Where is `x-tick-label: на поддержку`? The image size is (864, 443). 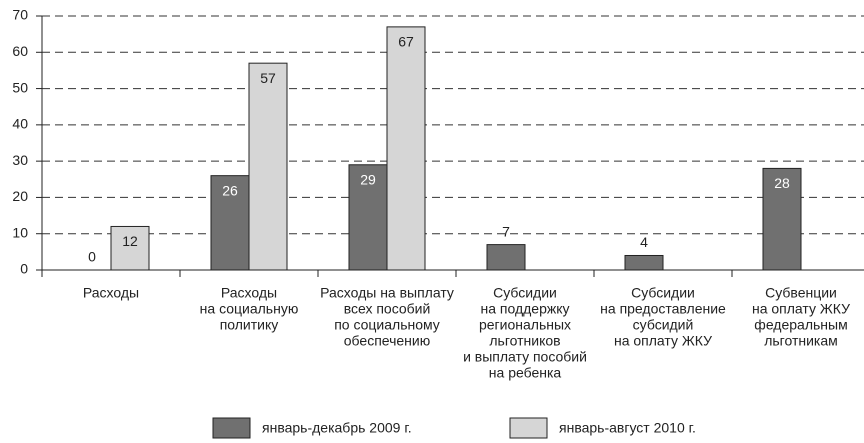
x-tick-label: на поддержку is located at coordinates (524, 309).